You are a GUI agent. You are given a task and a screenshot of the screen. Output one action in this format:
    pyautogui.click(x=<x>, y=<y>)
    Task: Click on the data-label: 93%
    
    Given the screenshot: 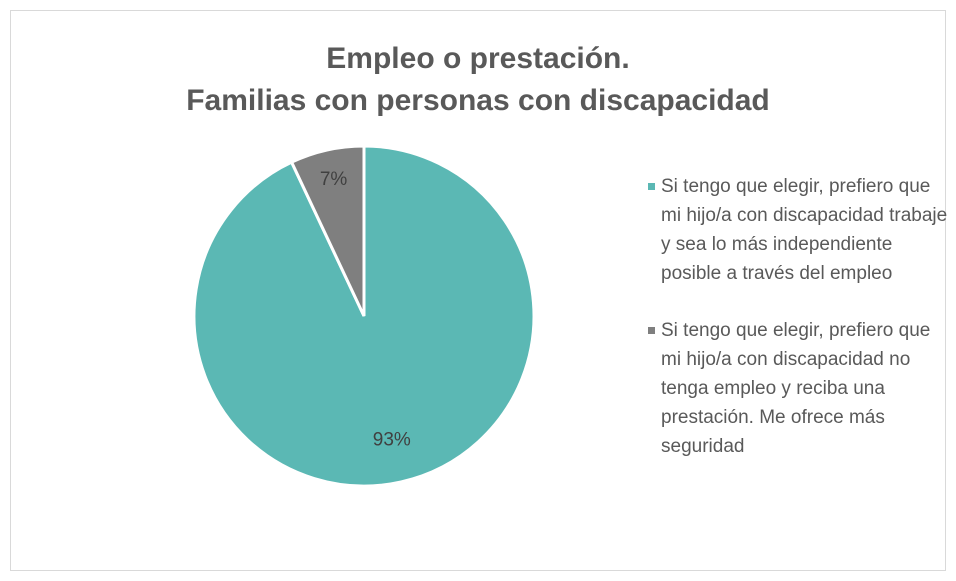 What is the action you would take?
    pyautogui.click(x=392, y=439)
    